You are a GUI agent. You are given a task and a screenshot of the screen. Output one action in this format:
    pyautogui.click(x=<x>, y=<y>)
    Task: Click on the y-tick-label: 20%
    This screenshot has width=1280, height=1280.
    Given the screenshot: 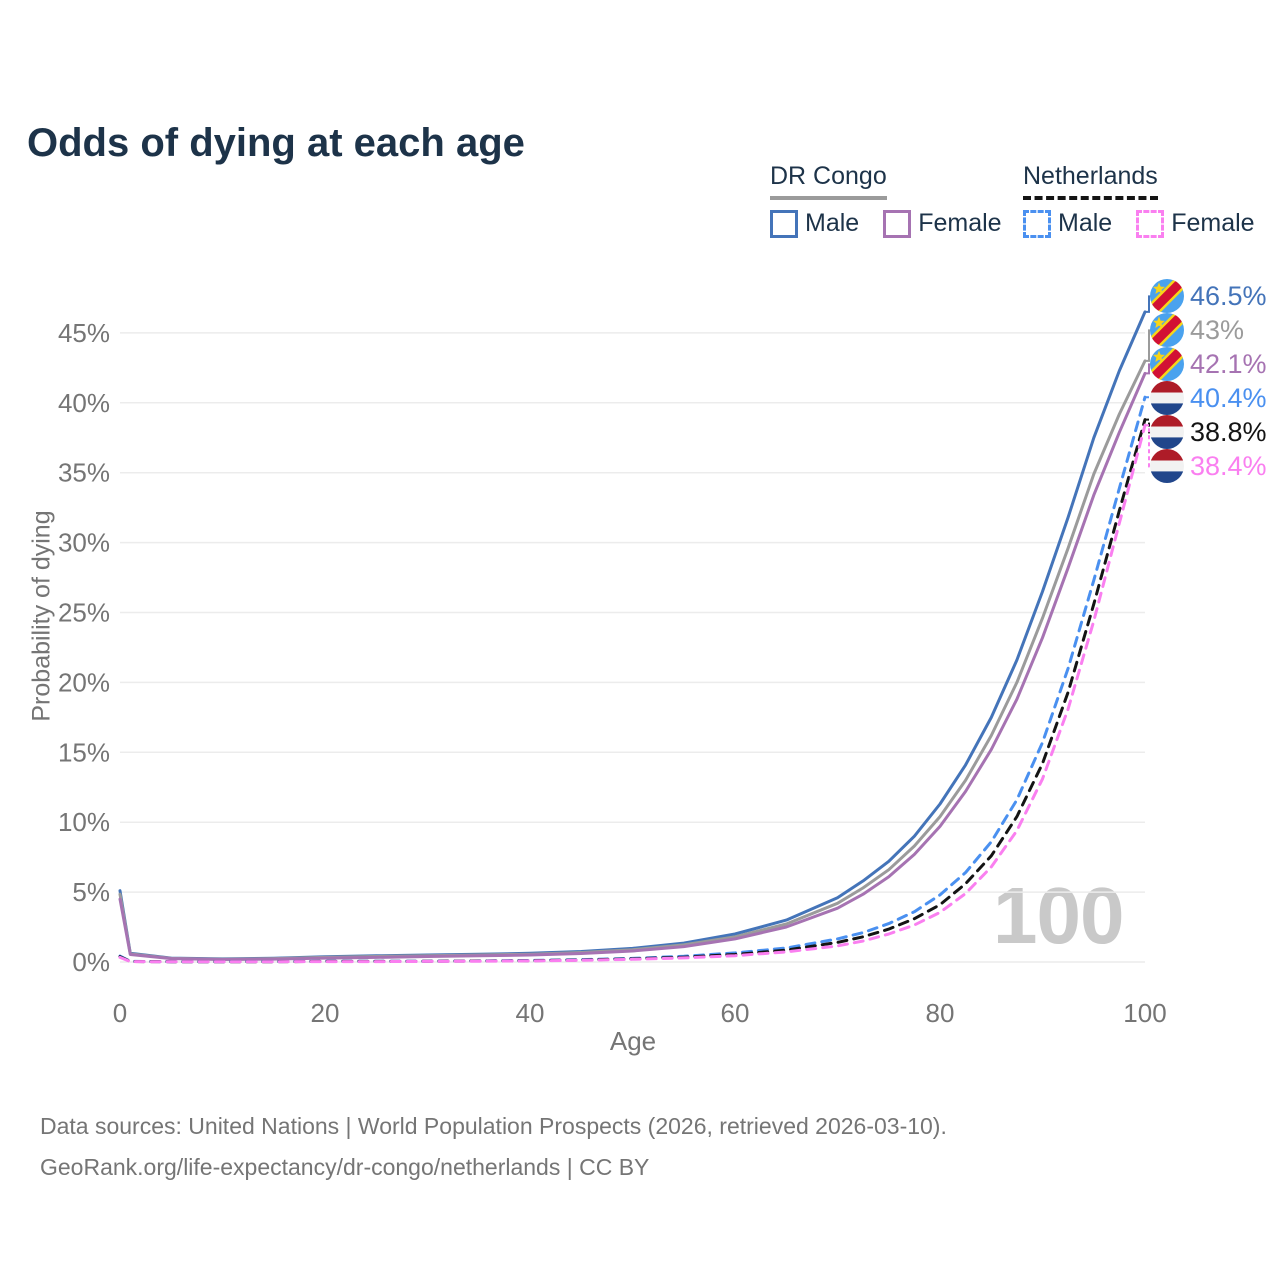 What is the action you would take?
    pyautogui.click(x=84, y=682)
    